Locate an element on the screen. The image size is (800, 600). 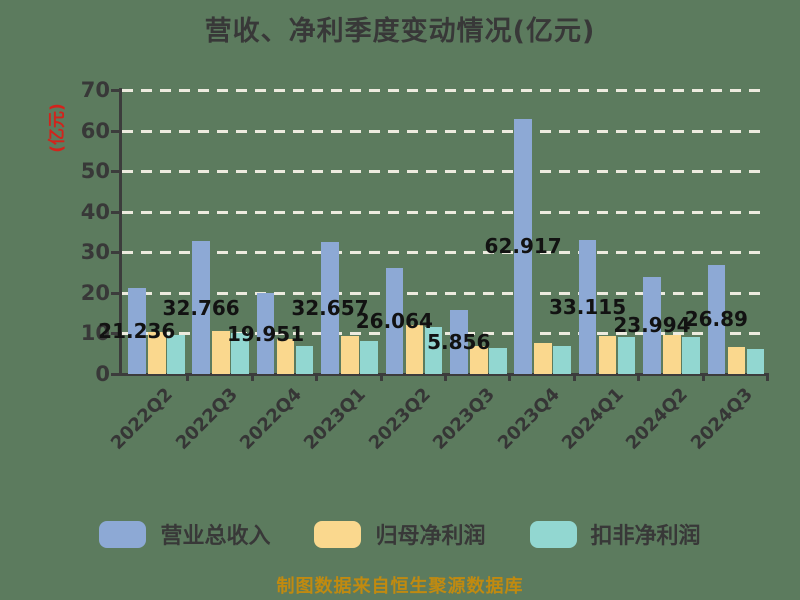
x-axis-label-2023Q4: 2023Q4 is located at coordinates (528, 419).